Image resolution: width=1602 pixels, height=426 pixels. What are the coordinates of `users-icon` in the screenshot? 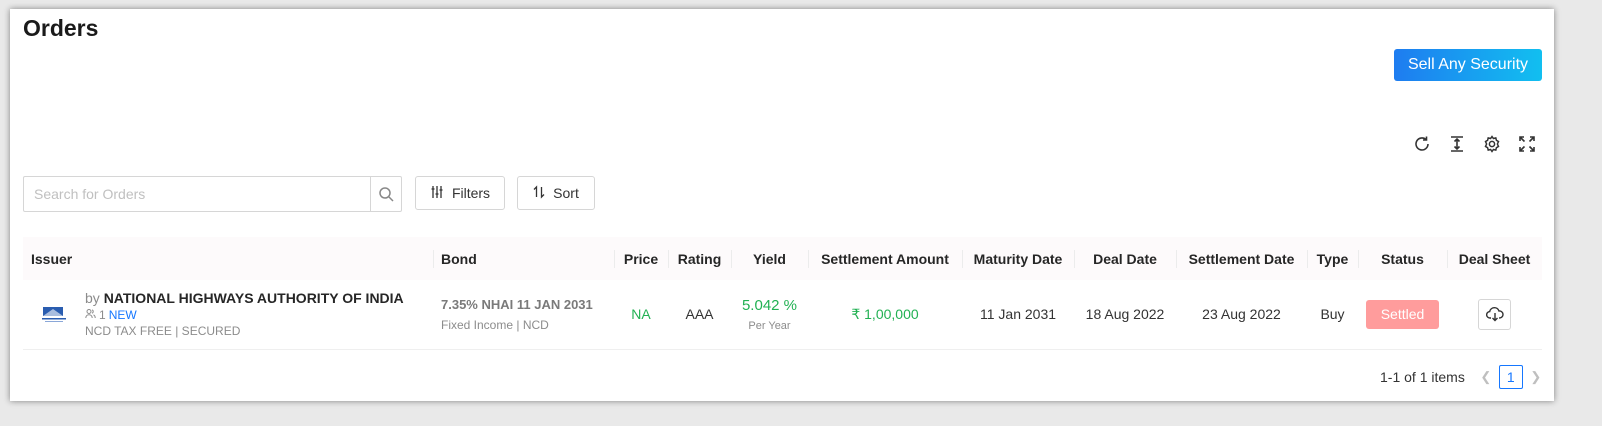 It's located at (90, 315).